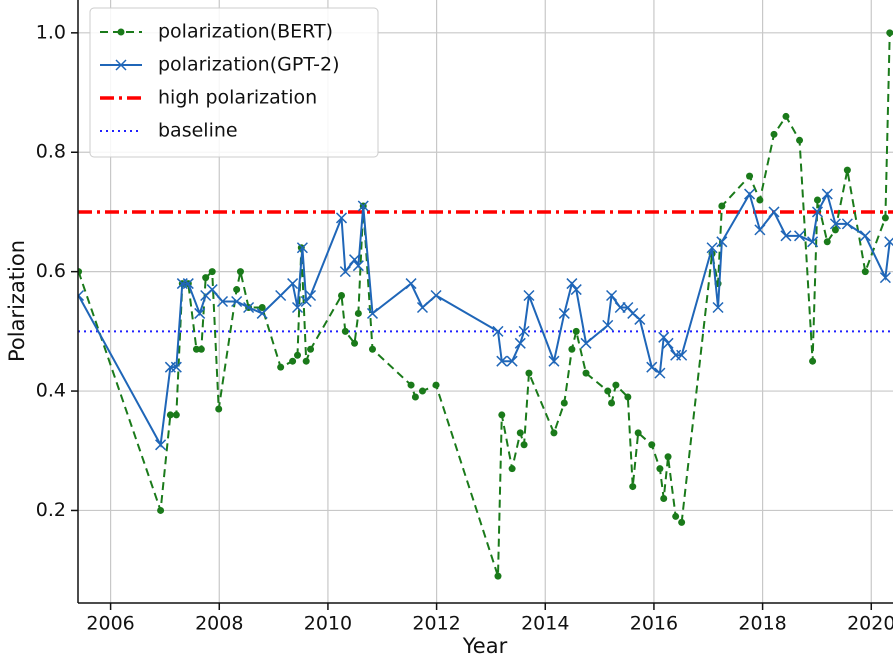 Image resolution: width=893 pixels, height=663 pixels. I want to click on x-tick-label: 2020, so click(870, 624).